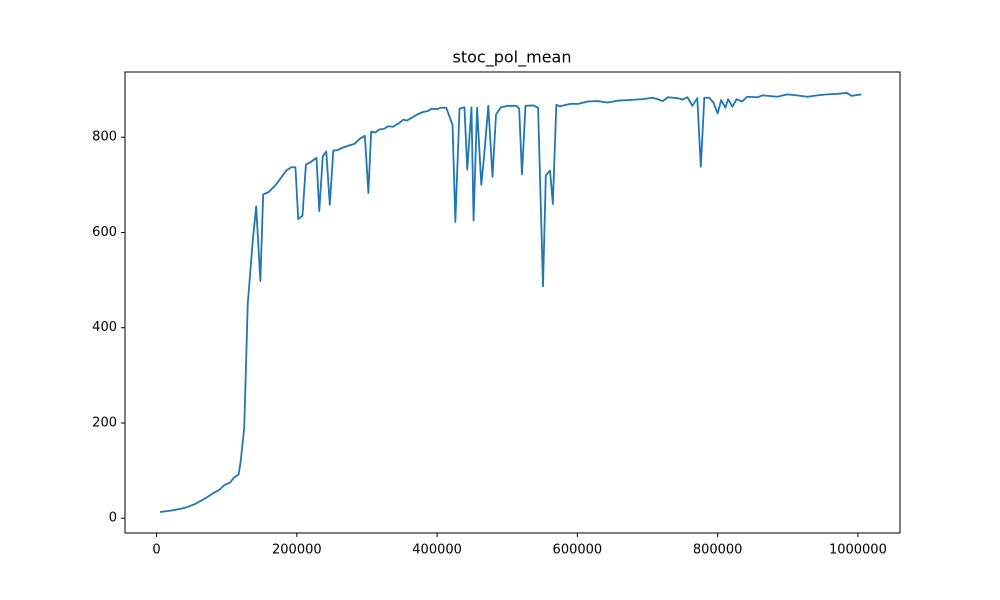 This screenshot has height=600, width=1000. Describe the element at coordinates (104, 232) in the screenshot. I see `y-tick-label: 600` at that location.